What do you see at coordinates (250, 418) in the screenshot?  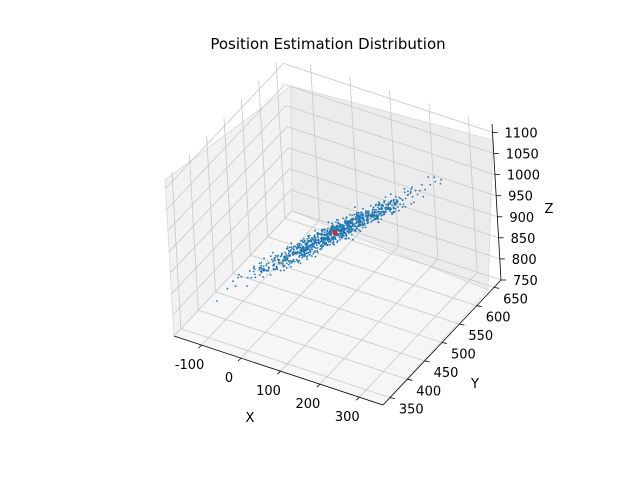 I see `x-axis-label: X` at bounding box center [250, 418].